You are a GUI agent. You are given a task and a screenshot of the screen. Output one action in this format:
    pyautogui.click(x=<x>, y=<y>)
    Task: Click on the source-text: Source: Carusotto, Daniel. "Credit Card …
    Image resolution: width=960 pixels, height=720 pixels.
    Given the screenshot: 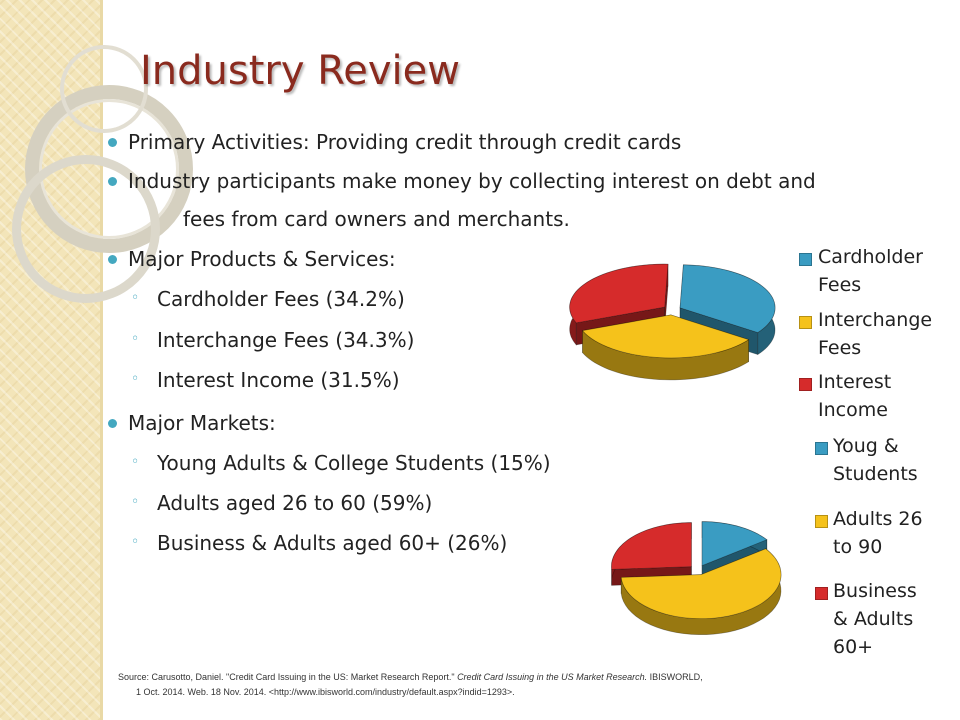 What is the action you would take?
    pyautogui.click(x=286, y=677)
    